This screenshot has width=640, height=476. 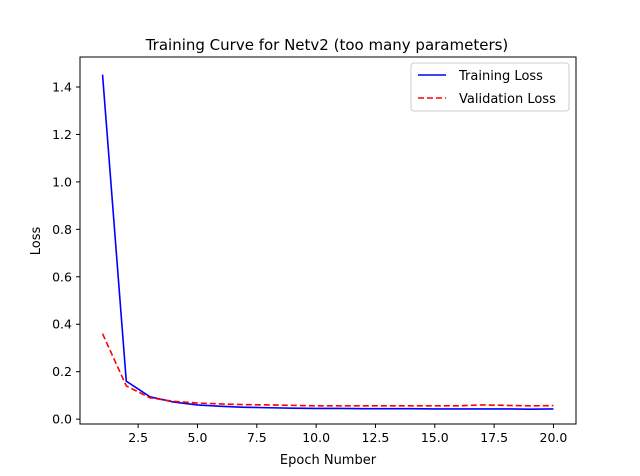 What do you see at coordinates (316, 437) in the screenshot?
I see `x-tick-label: 10.0` at bounding box center [316, 437].